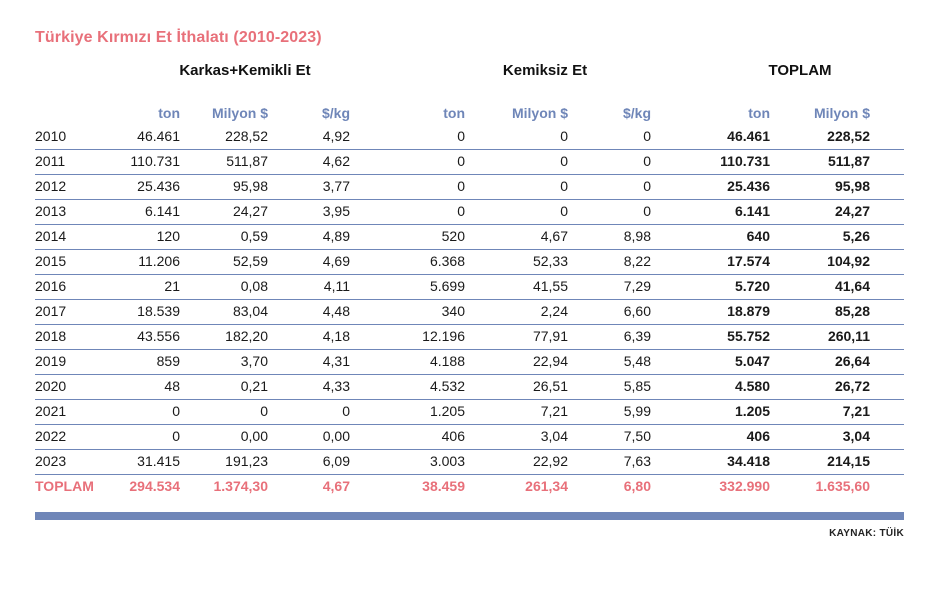 This screenshot has width=949, height=589. Describe the element at coordinates (474, 237) in the screenshot. I see `table-row: 2014 120 0,59 4,89 520 4,67 8,98 640 5,26` at that location.